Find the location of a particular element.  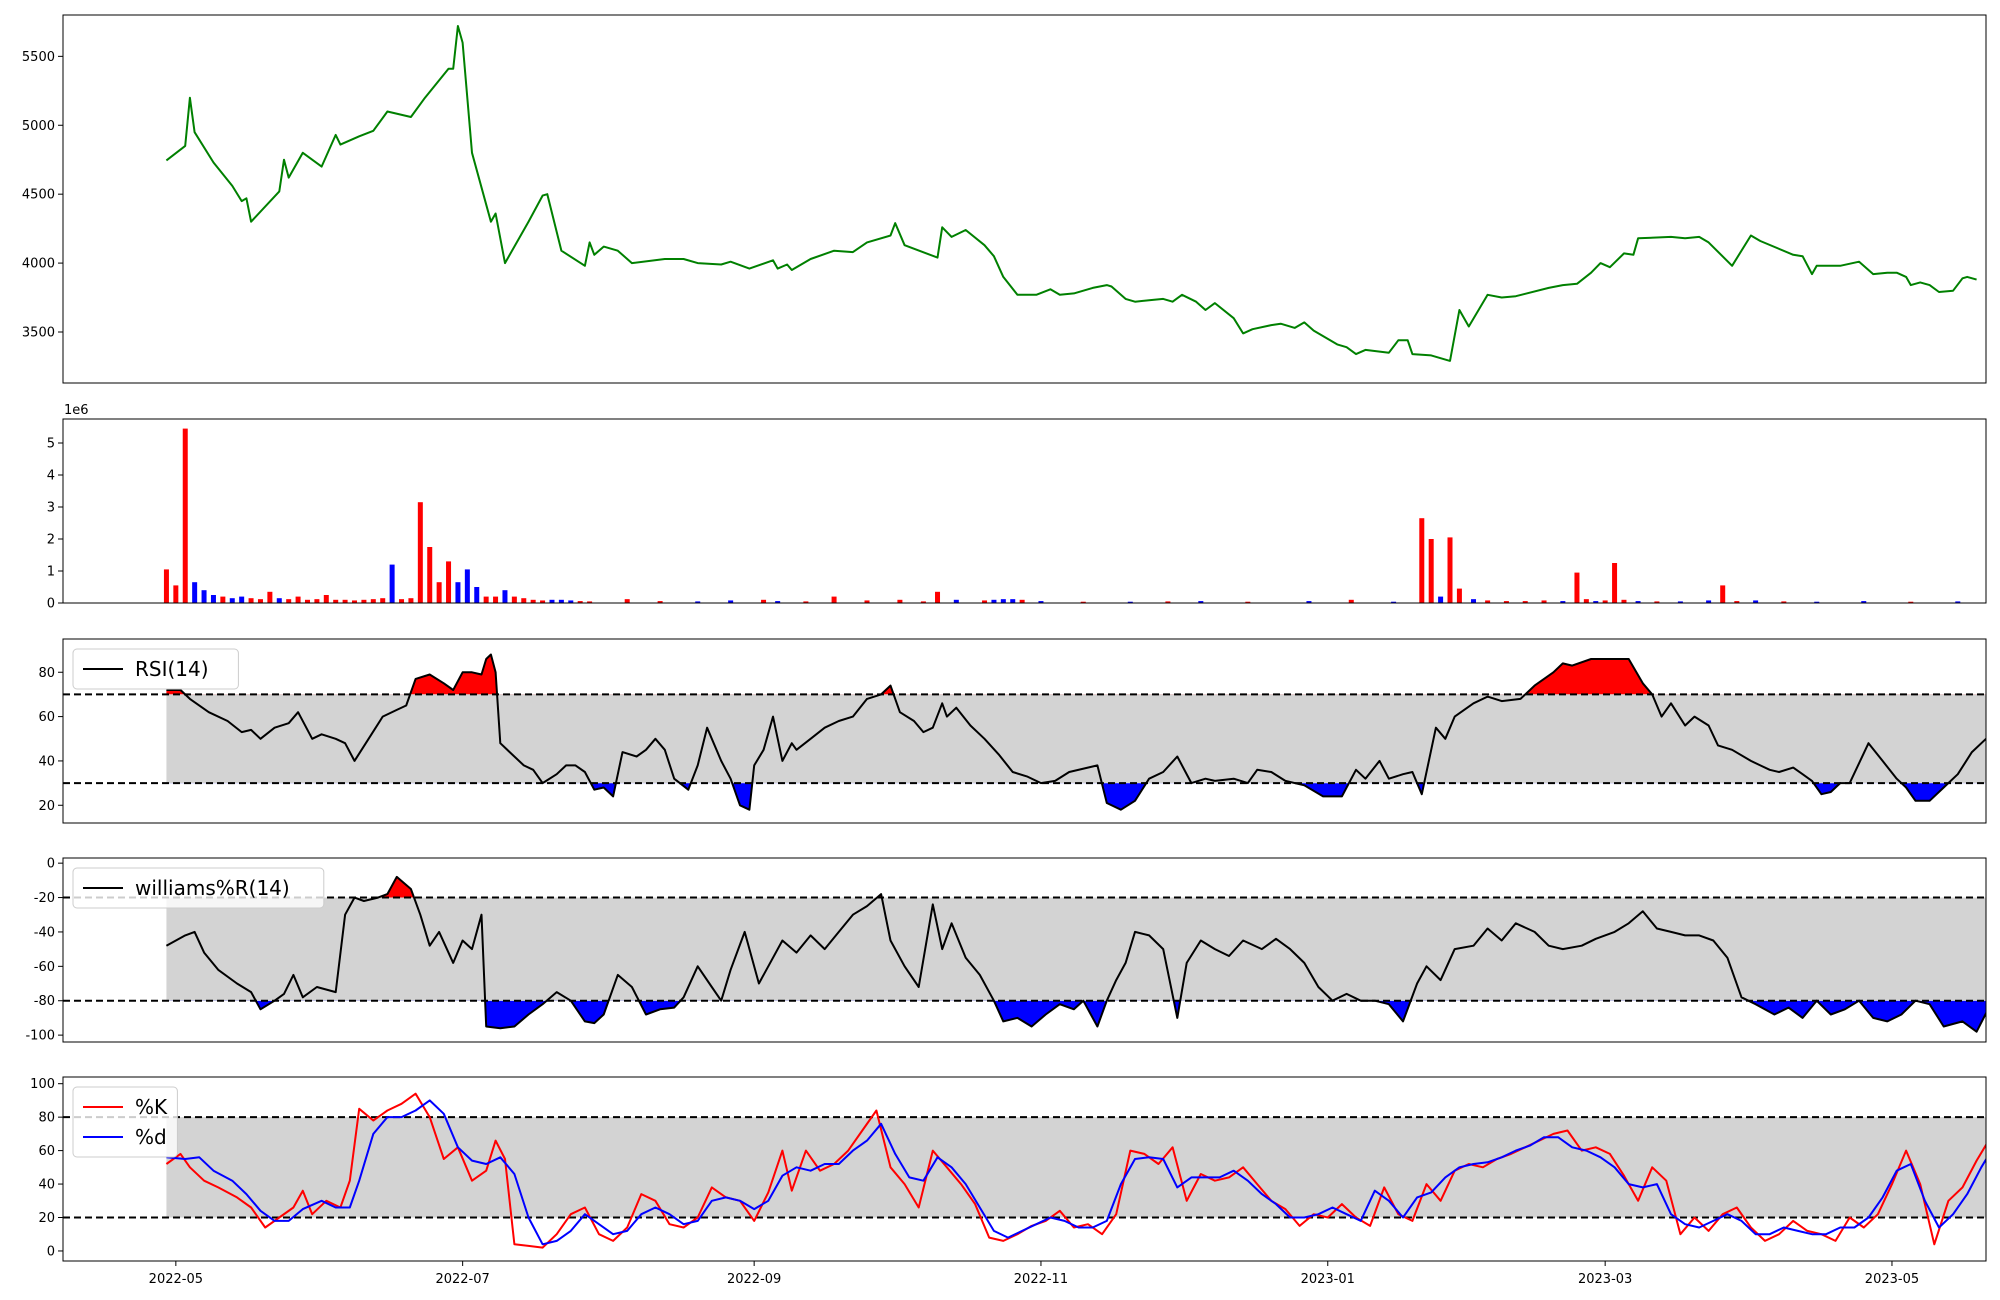

y-tick-label: 4000 is located at coordinates (38, 264).